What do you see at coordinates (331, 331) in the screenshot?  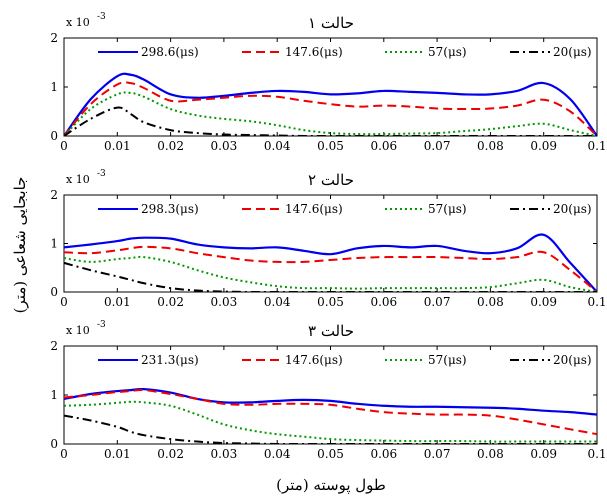 I see `panel-title: حالت ۳` at bounding box center [331, 331].